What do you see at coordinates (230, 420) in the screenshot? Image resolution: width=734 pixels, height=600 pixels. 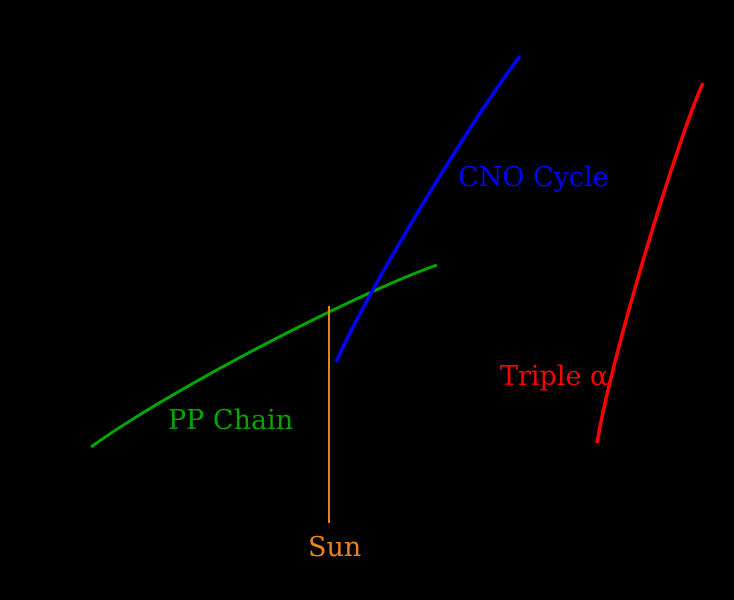 I see `pp-chain-label: PP Chain` at bounding box center [230, 420].